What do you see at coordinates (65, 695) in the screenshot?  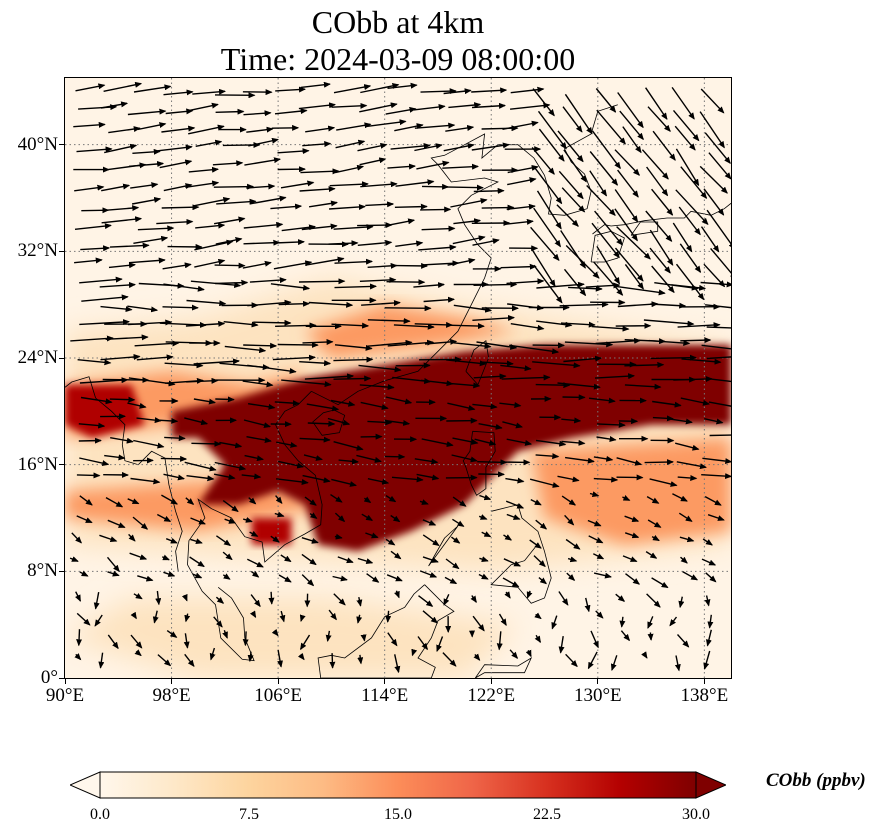 I see `lon-tick-label: 90°E` at bounding box center [65, 695].